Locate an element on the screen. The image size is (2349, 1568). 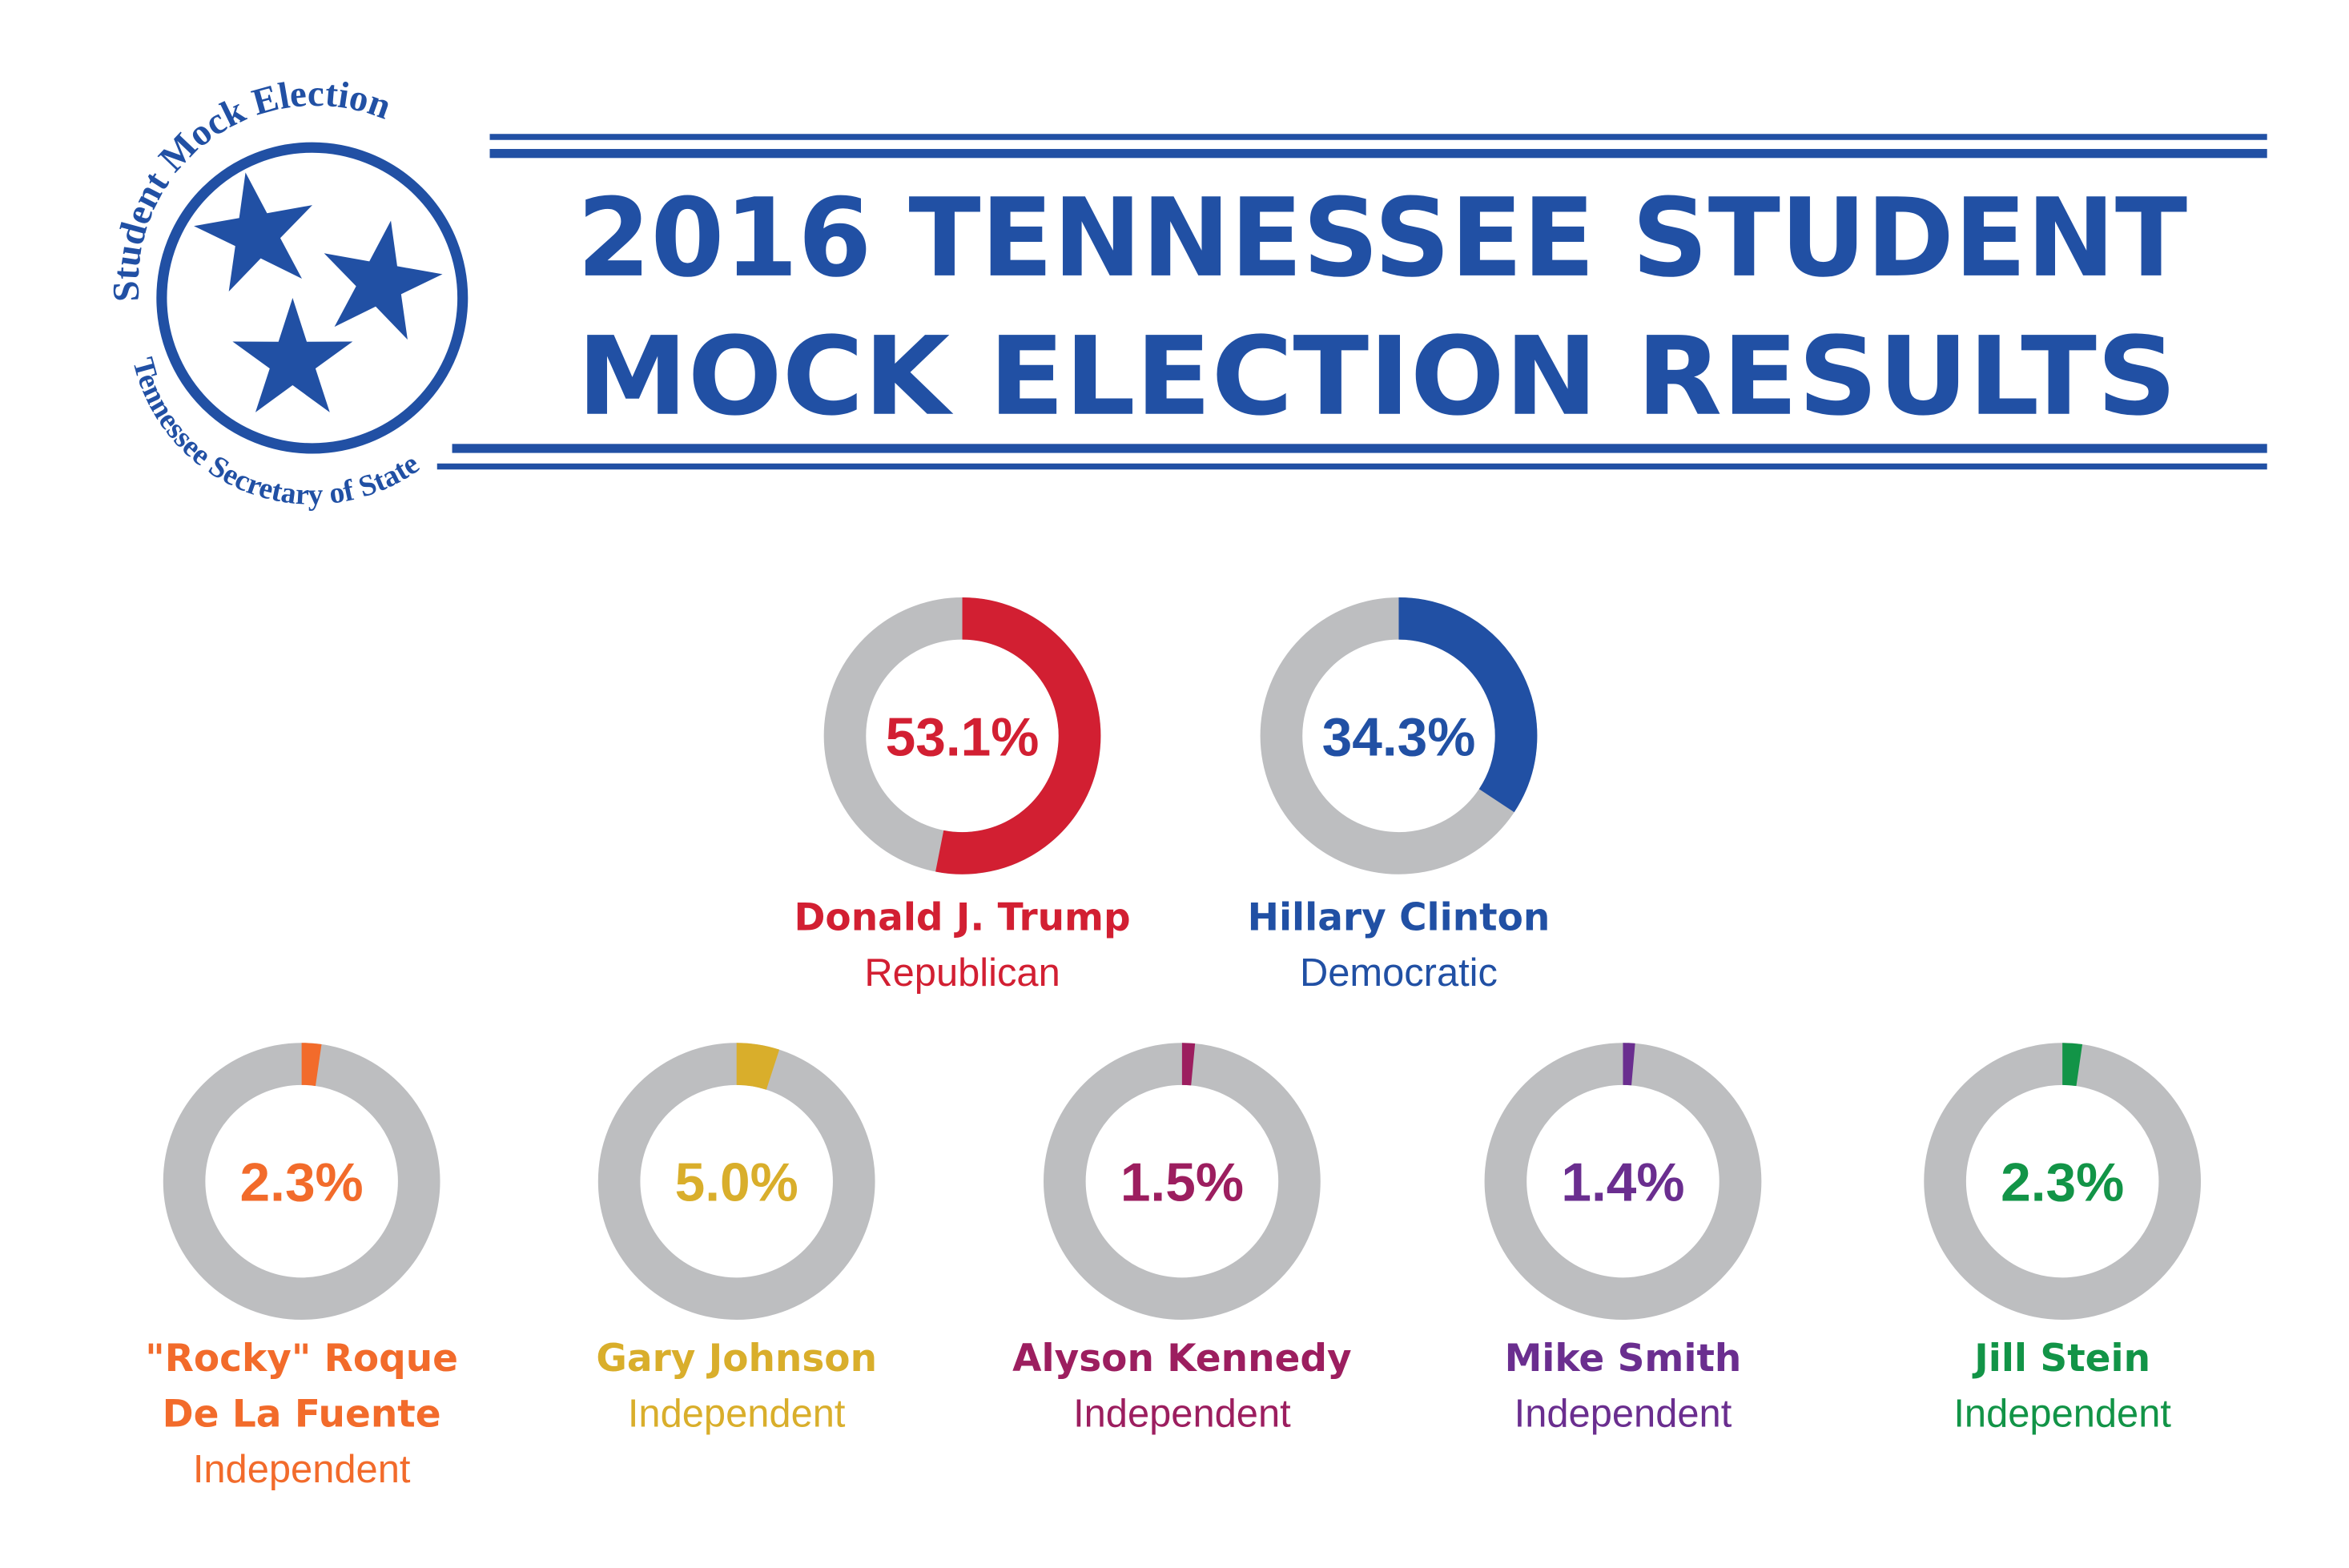
percent-label: 53.1% is located at coordinates (963, 737).